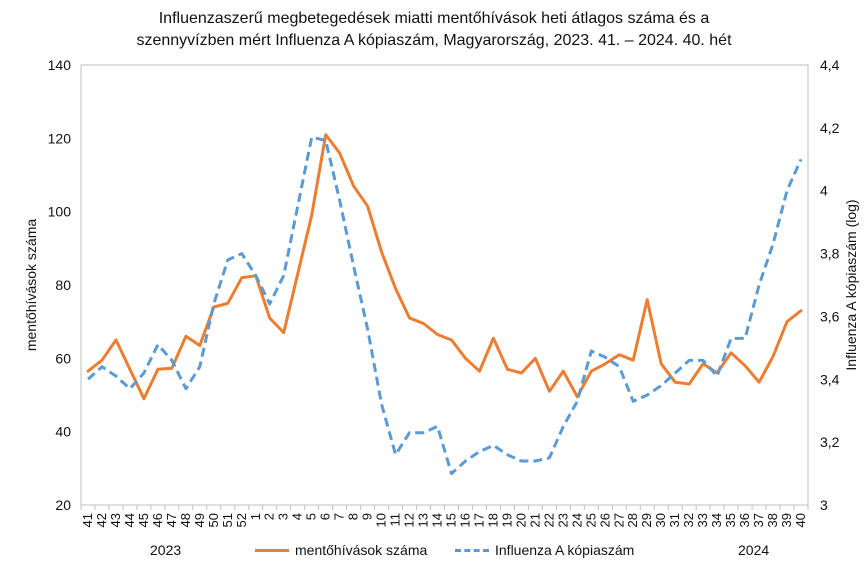 This screenshot has width=868, height=577. What do you see at coordinates (478, 520) in the screenshot?
I see `x-tick-label: 17` at bounding box center [478, 520].